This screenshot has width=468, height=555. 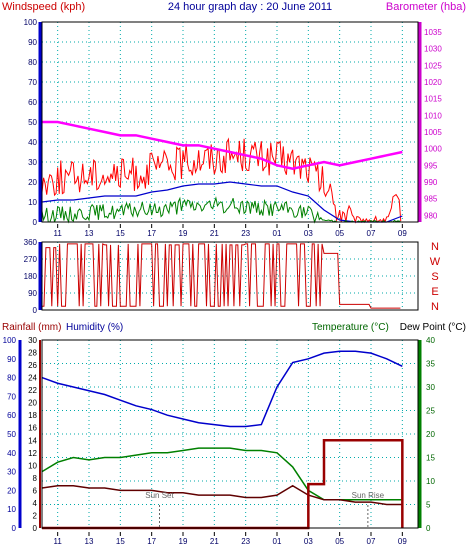 I want to click on barometer-y-tick: 1000, so click(x=433, y=149).